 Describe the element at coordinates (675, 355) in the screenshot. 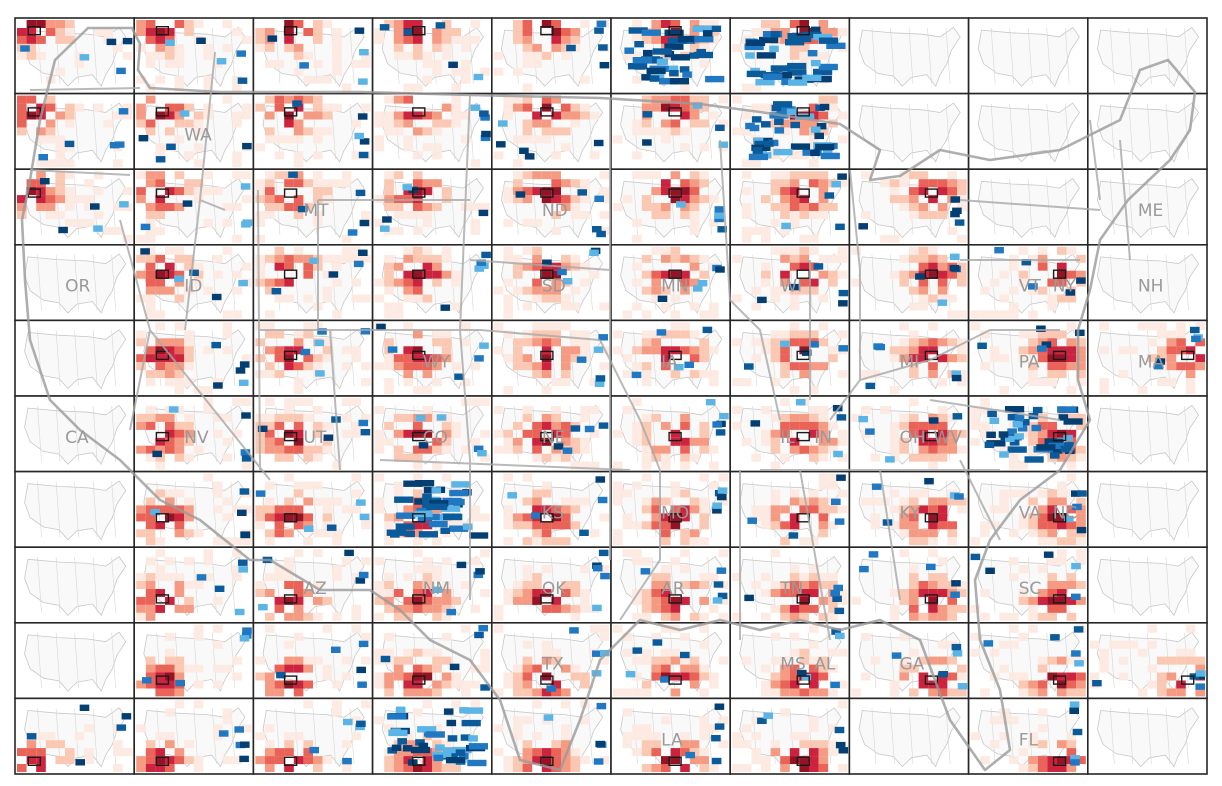

I see `home-cell-marker` at that location.